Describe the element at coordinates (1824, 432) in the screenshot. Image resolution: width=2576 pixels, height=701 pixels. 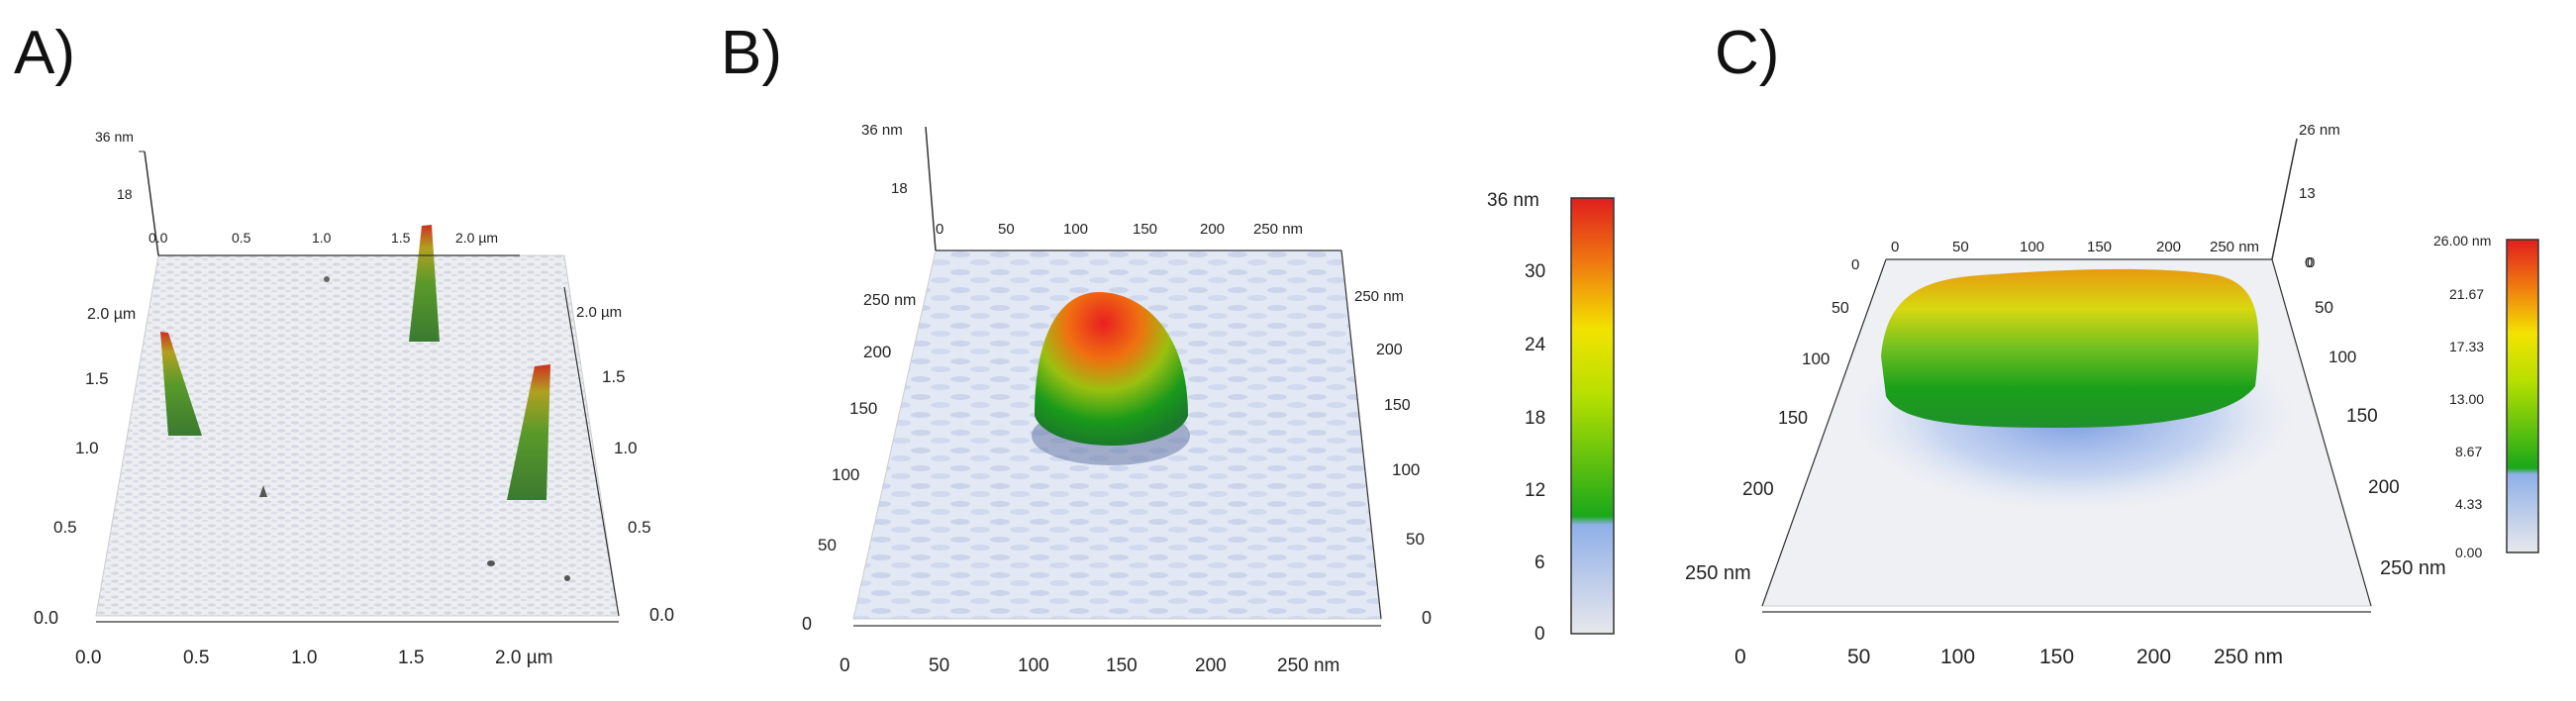
I see `panel-c-left-axis` at that location.